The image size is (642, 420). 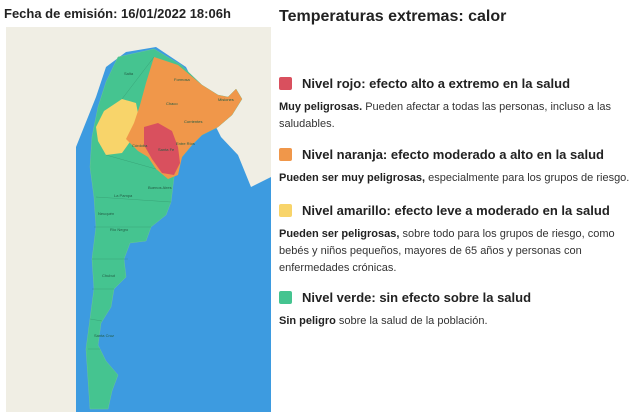 What do you see at coordinates (106, 213) in the screenshot?
I see `place-label: Neuquén` at bounding box center [106, 213].